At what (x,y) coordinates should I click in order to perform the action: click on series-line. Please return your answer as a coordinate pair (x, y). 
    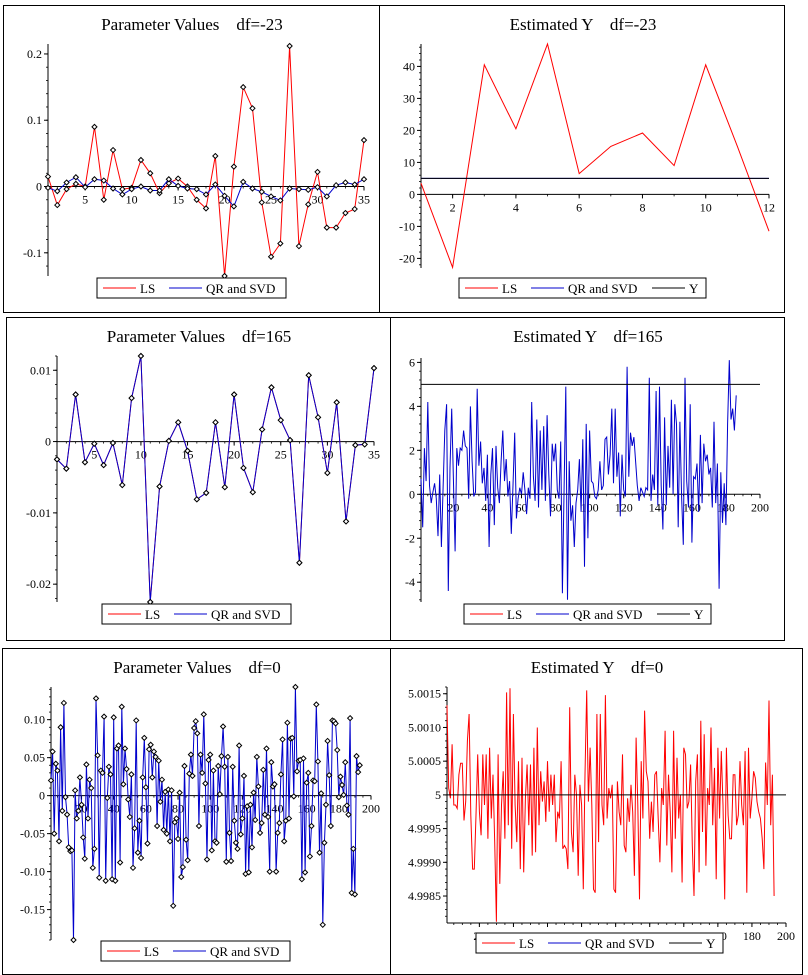
    Looking at the image, I should click on (206, 161).